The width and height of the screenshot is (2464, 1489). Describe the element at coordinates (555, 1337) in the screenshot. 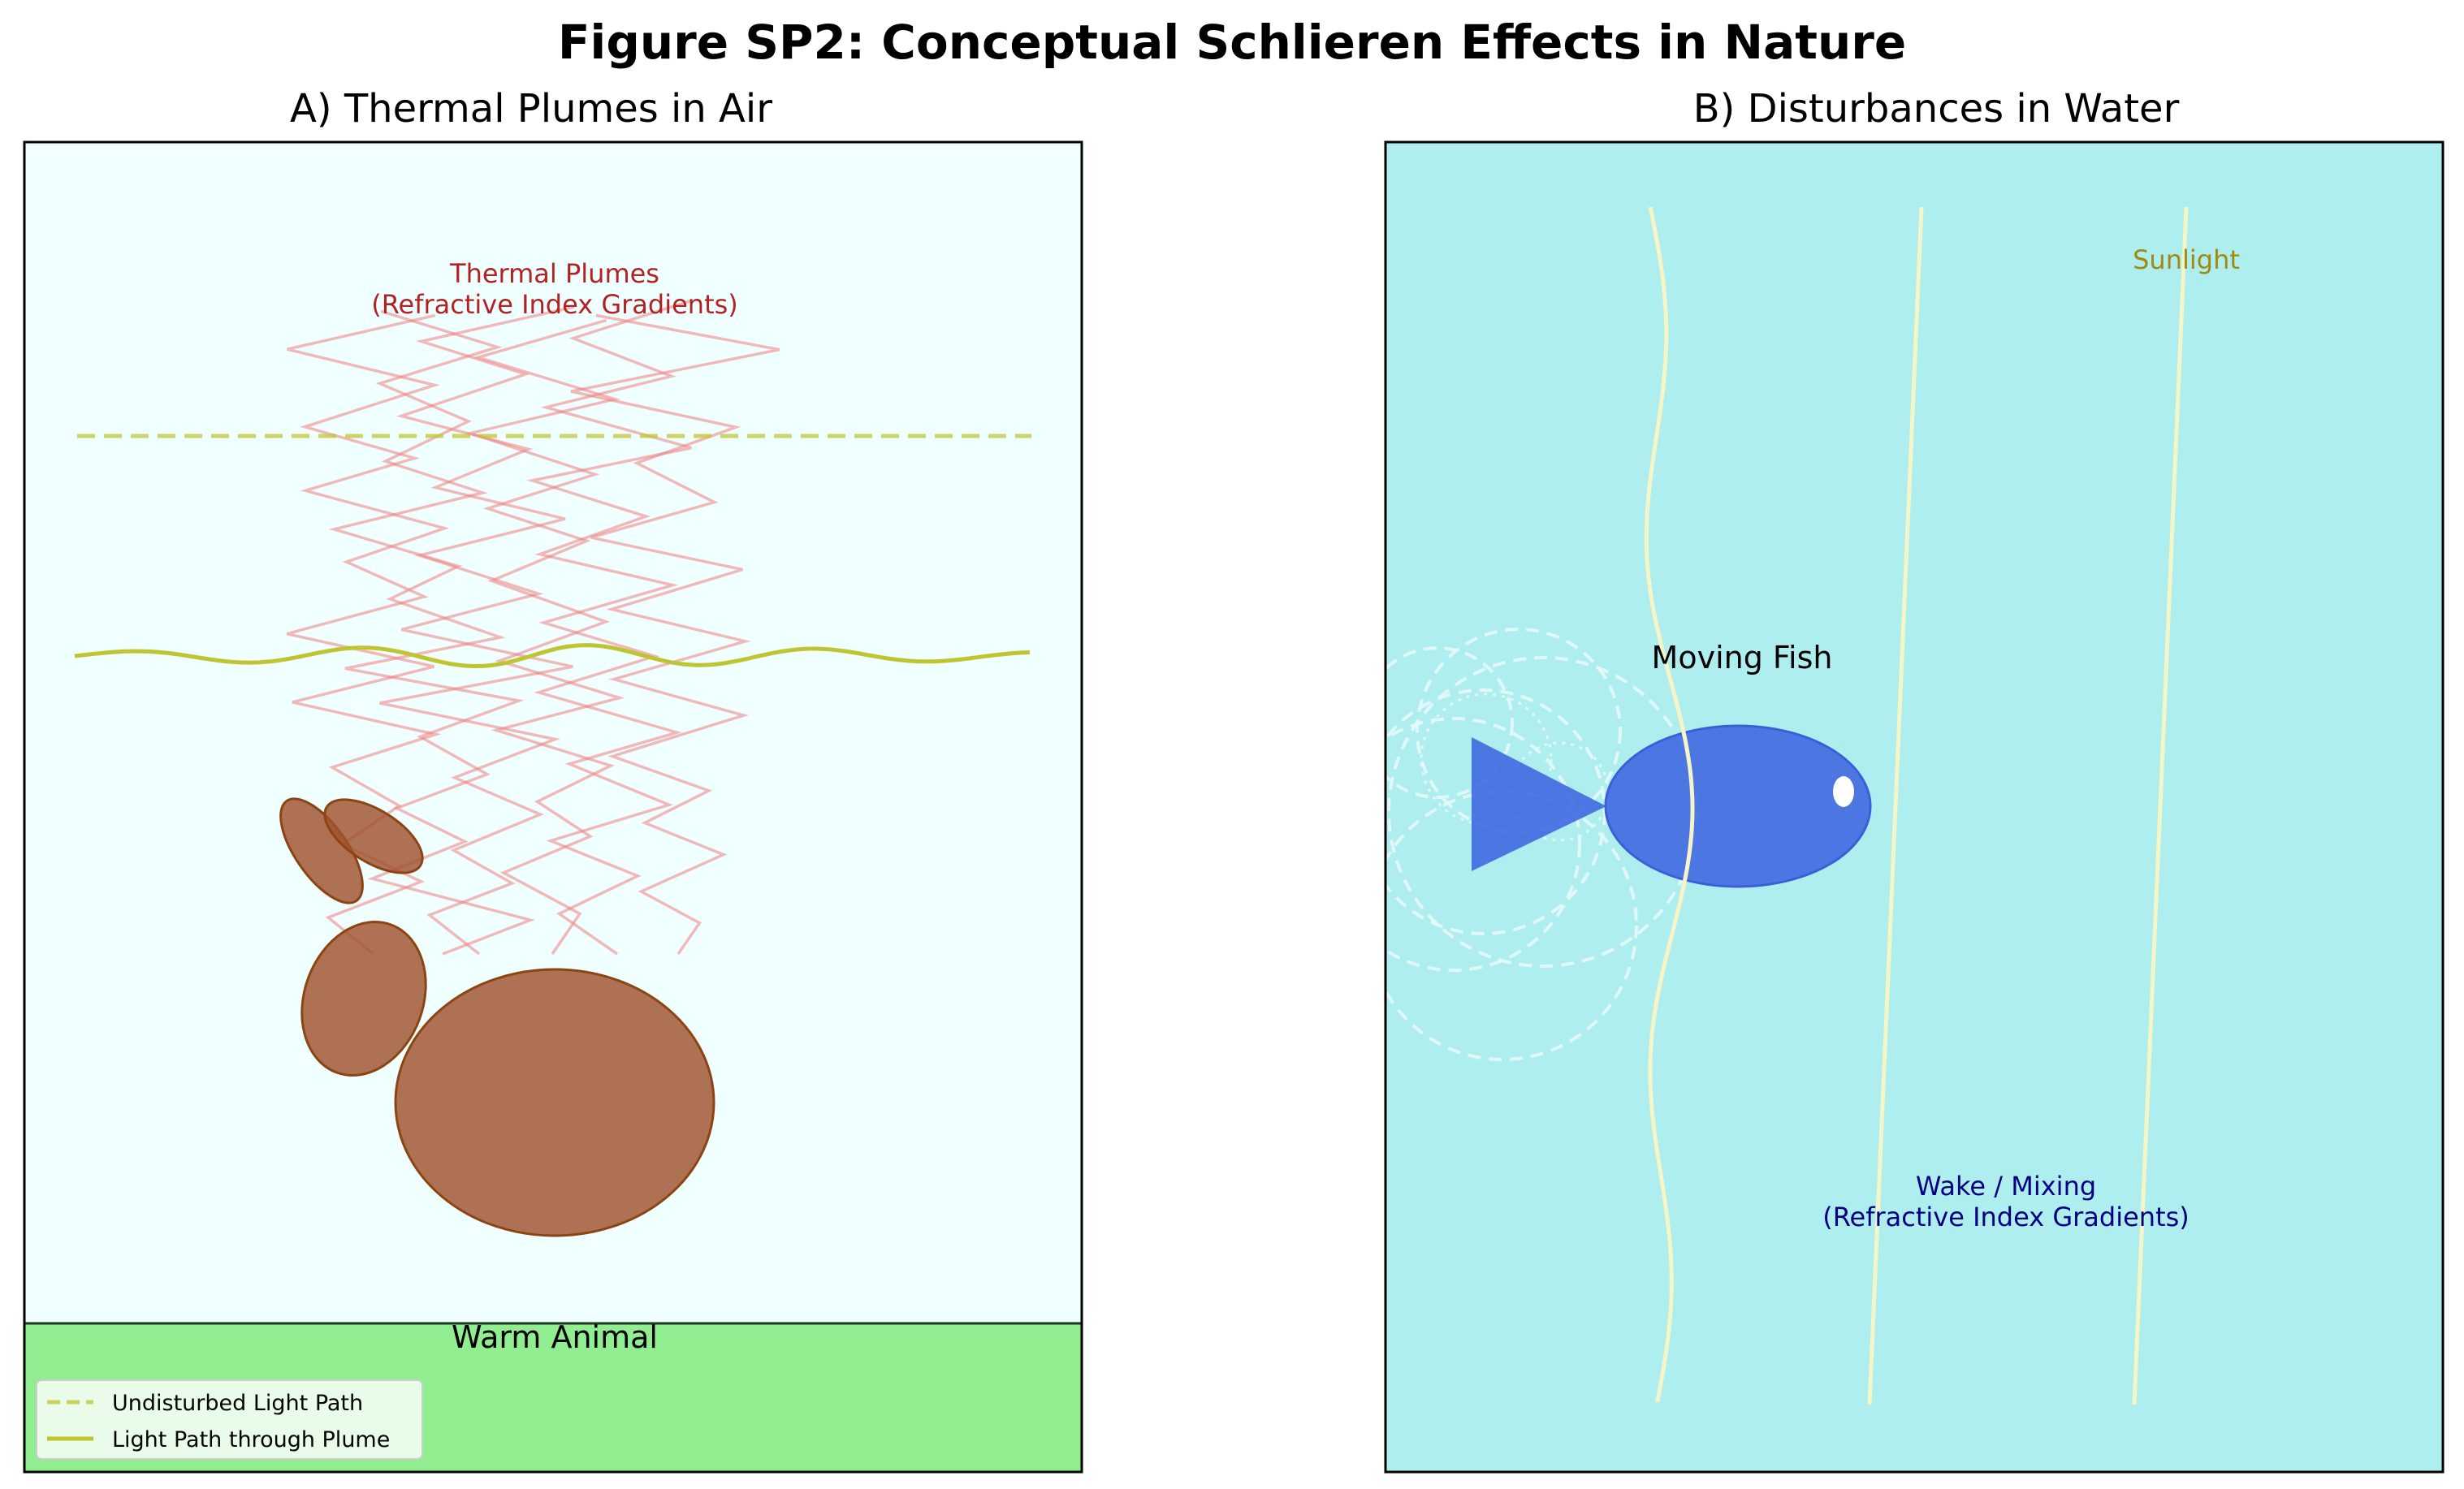

I see `animal-label: Warm Animal` at that location.